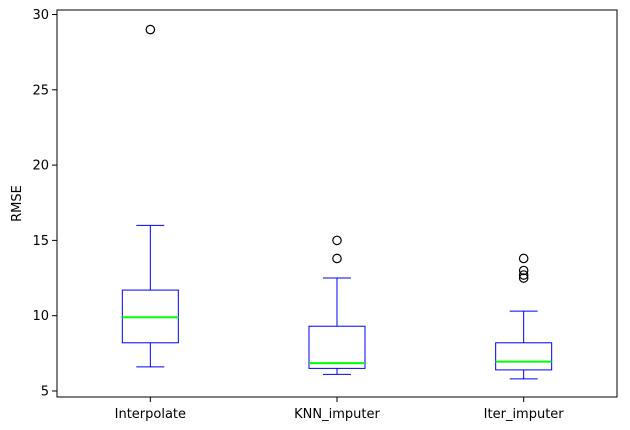 This screenshot has width=630, height=430. I want to click on box-group-interpolate, so click(150, 196).